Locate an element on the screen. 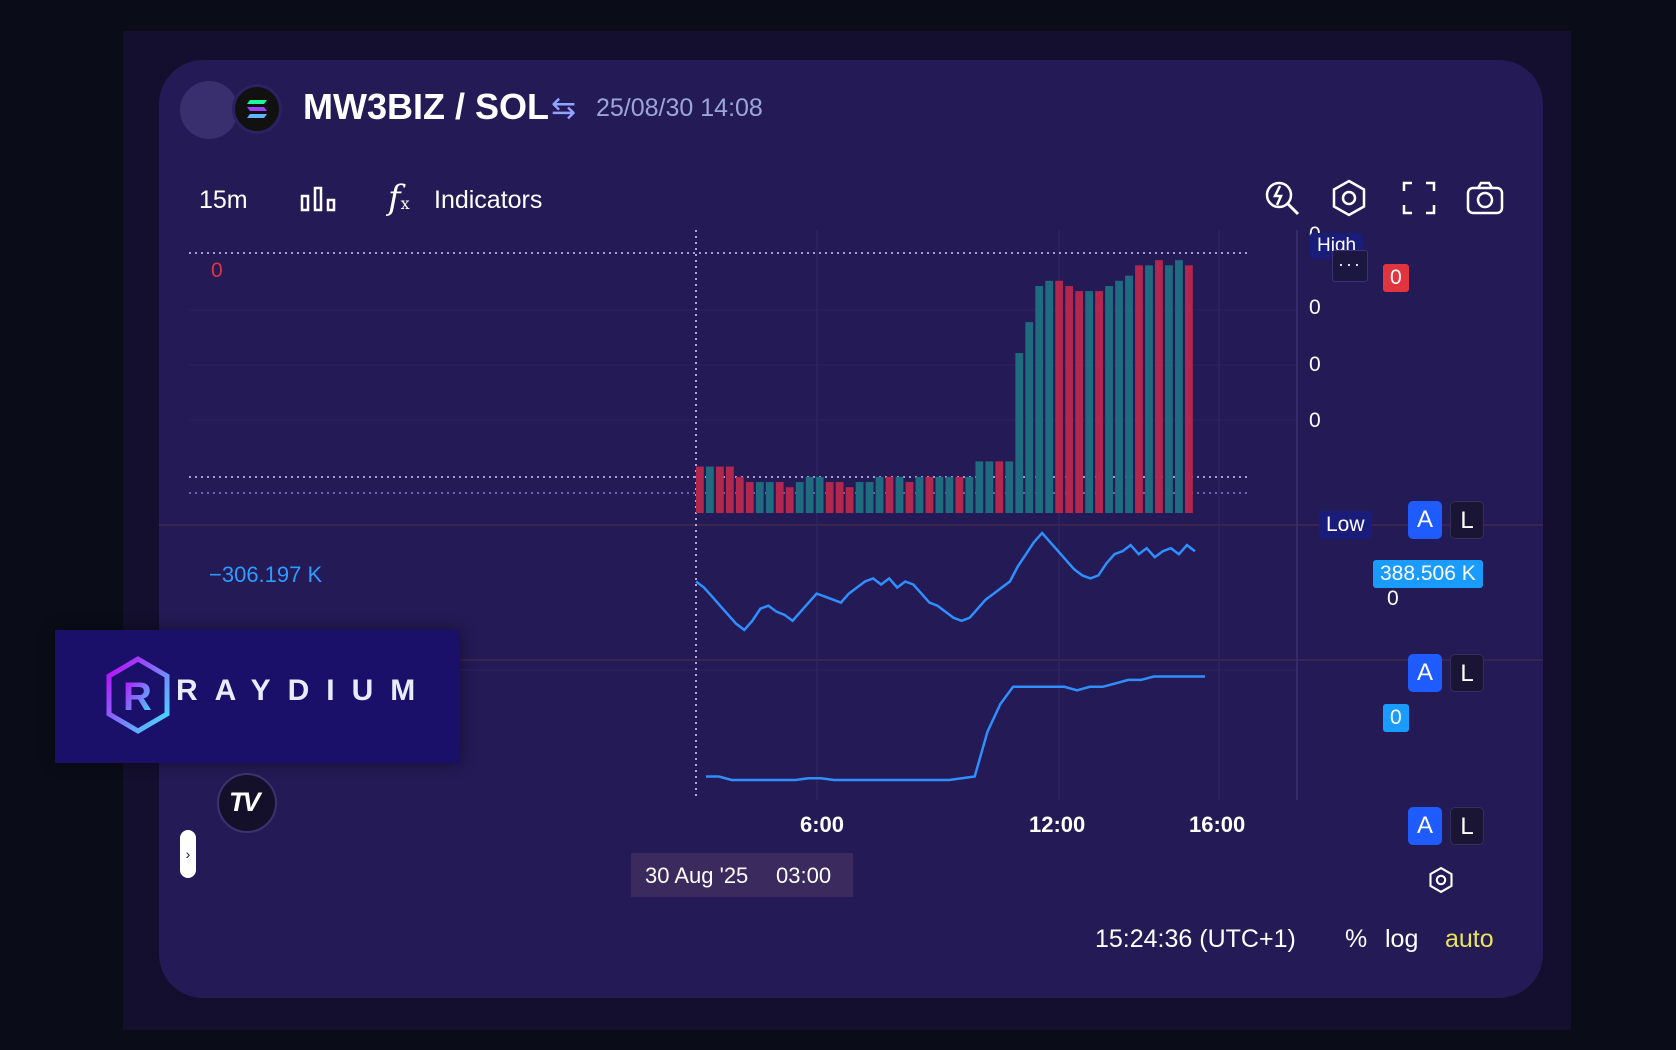  raydium-logo: R RAYDIUM is located at coordinates (257, 696).